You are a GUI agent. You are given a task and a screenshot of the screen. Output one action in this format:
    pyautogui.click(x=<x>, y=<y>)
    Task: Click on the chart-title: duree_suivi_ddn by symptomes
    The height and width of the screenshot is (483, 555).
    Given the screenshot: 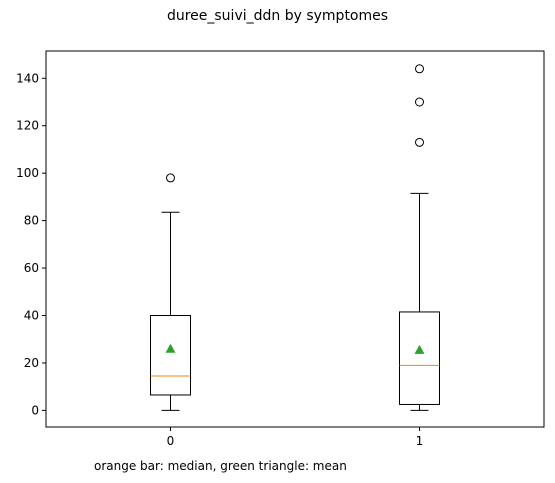 What is the action you would take?
    pyautogui.click(x=277, y=16)
    